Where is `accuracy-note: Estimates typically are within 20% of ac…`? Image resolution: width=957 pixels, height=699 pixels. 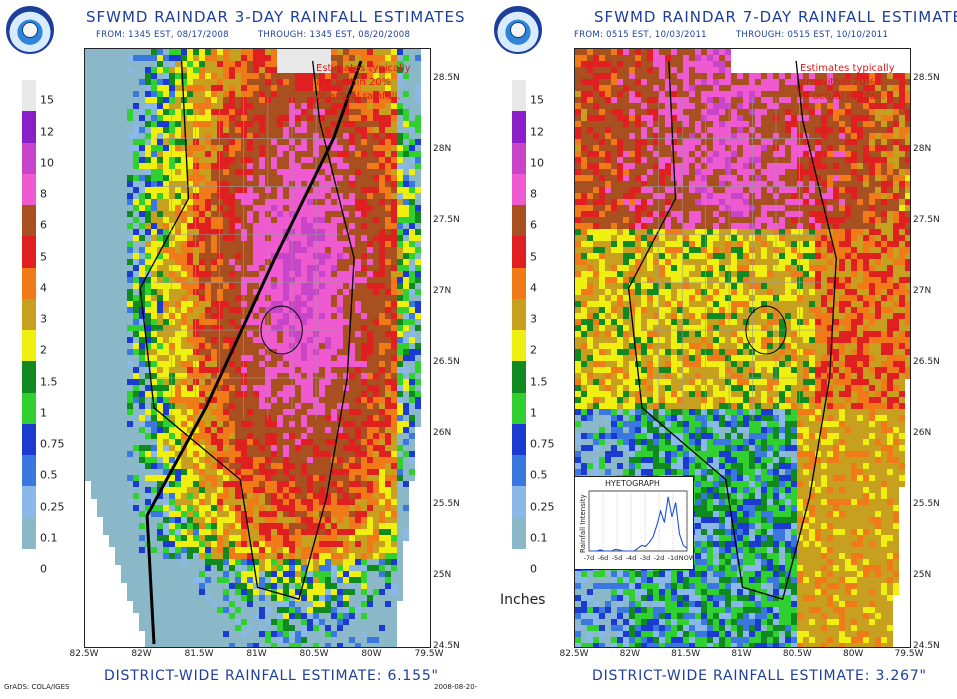
accuracy-note: Estimates typically are within 20% of ac… is located at coordinates (363, 82).